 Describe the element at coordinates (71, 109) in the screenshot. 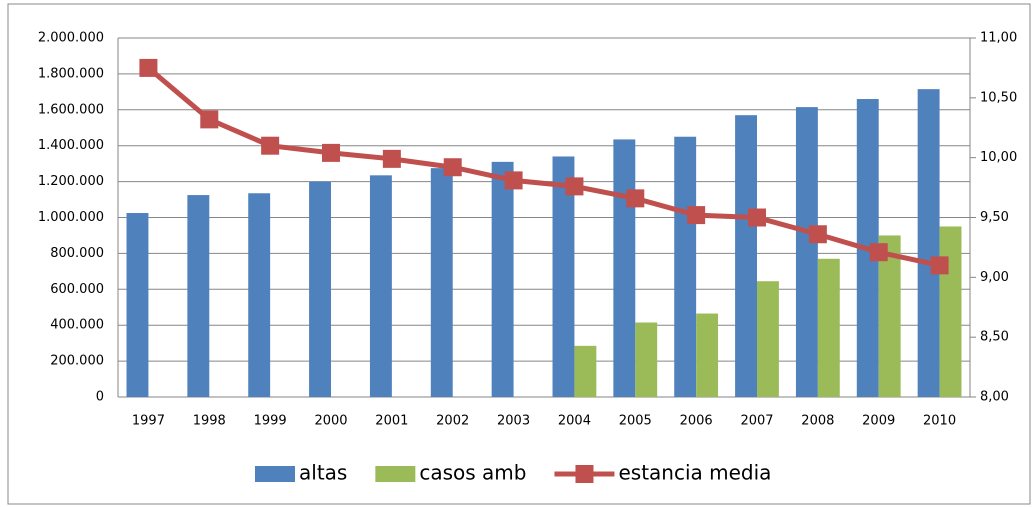

I see `y-tick-label: 1.600.000` at that location.